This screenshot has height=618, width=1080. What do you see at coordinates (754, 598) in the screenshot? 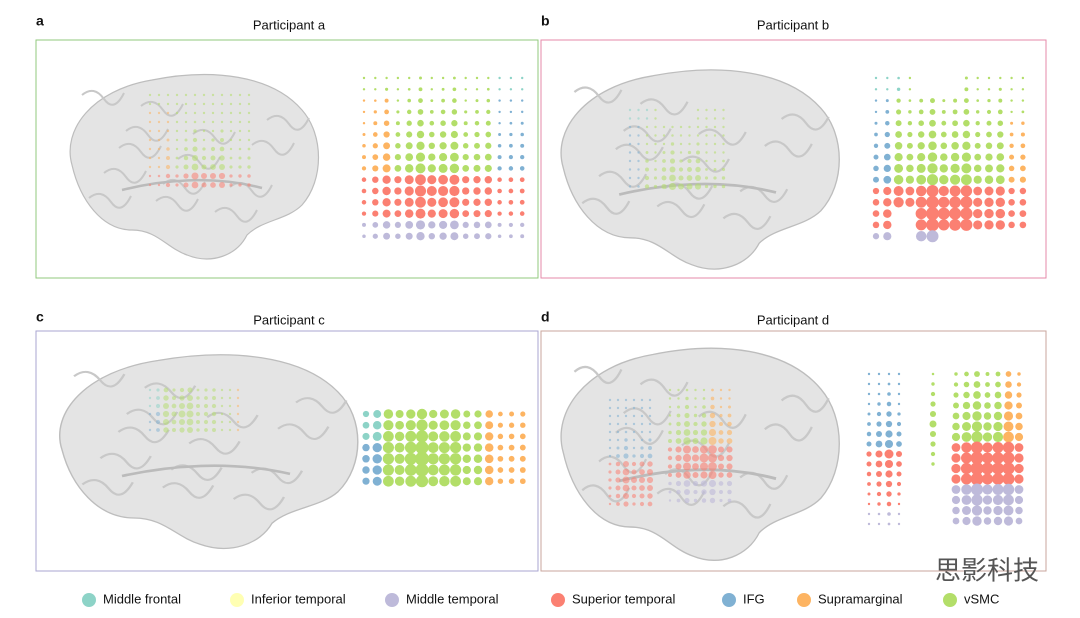
I see `legend-label: IFG` at bounding box center [754, 598].